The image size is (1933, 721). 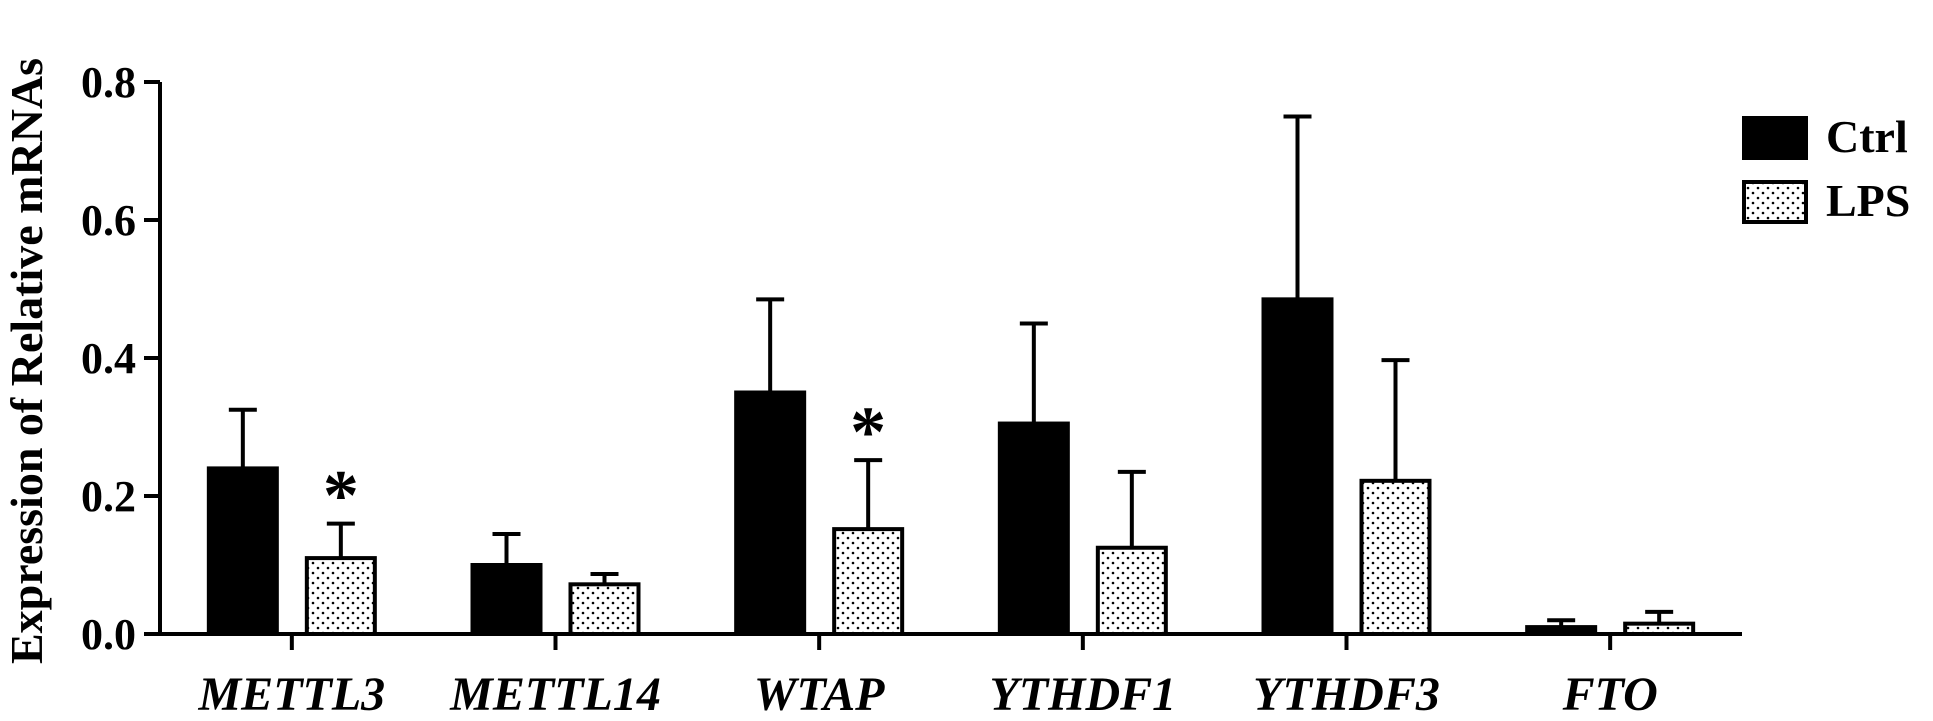 I want to click on legend-label: Ctrl, so click(x=1867, y=136).